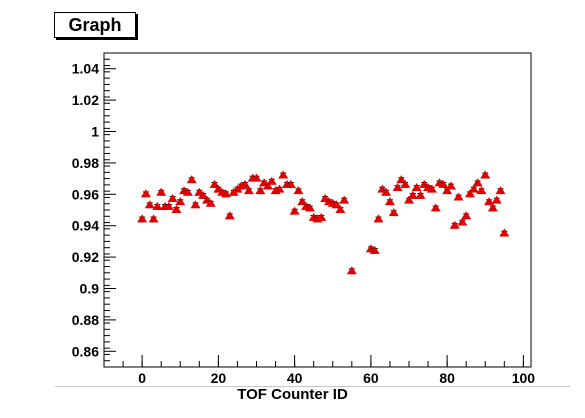 The width and height of the screenshot is (585, 418). I want to click on y-tick-label: 1.02, so click(85, 100).